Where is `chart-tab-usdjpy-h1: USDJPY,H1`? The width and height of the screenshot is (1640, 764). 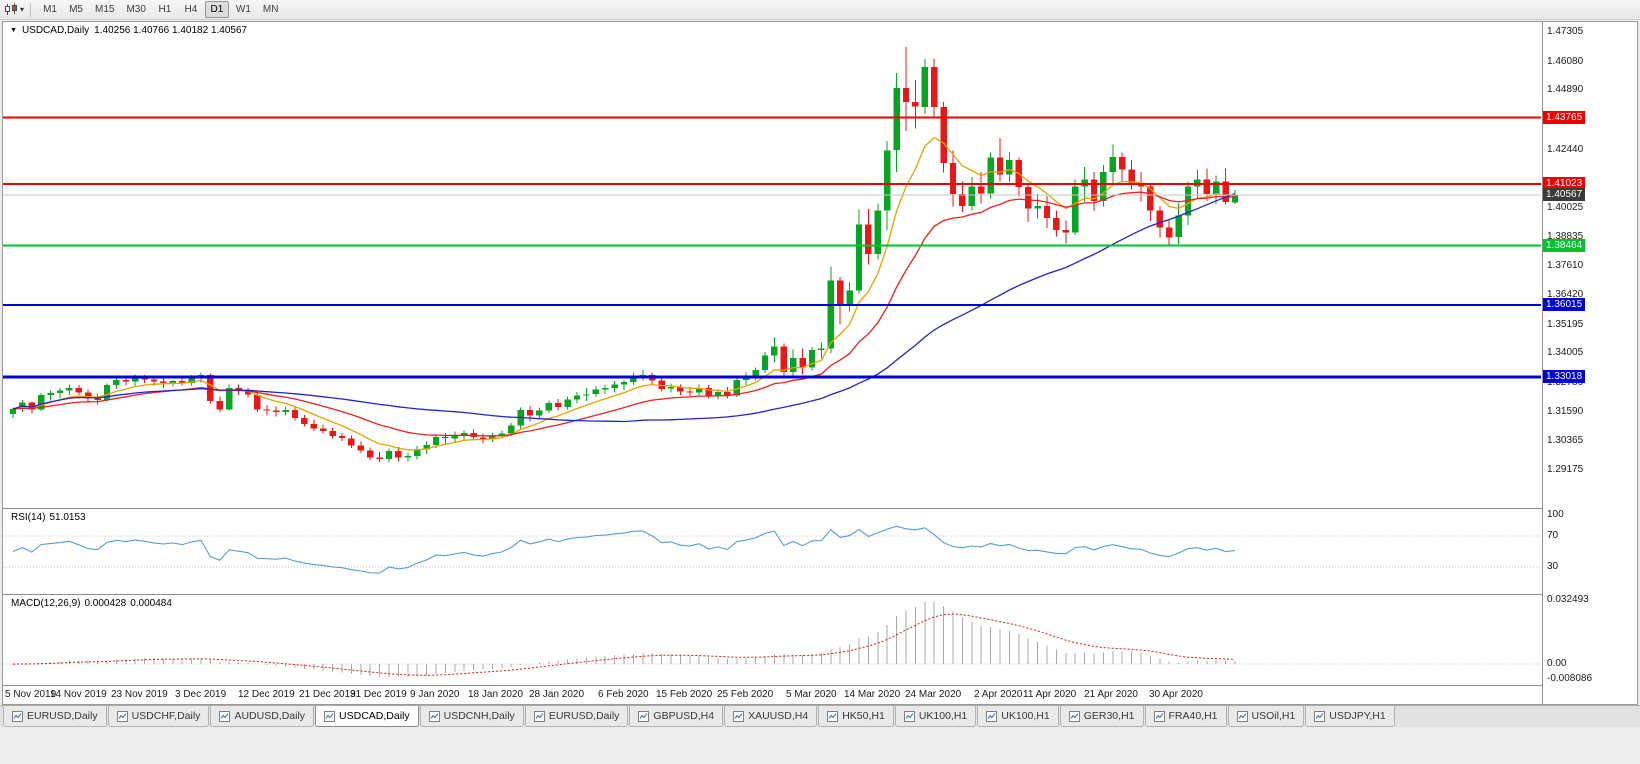
chart-tab-usdjpy-h1: USDJPY,H1 is located at coordinates (1350, 716).